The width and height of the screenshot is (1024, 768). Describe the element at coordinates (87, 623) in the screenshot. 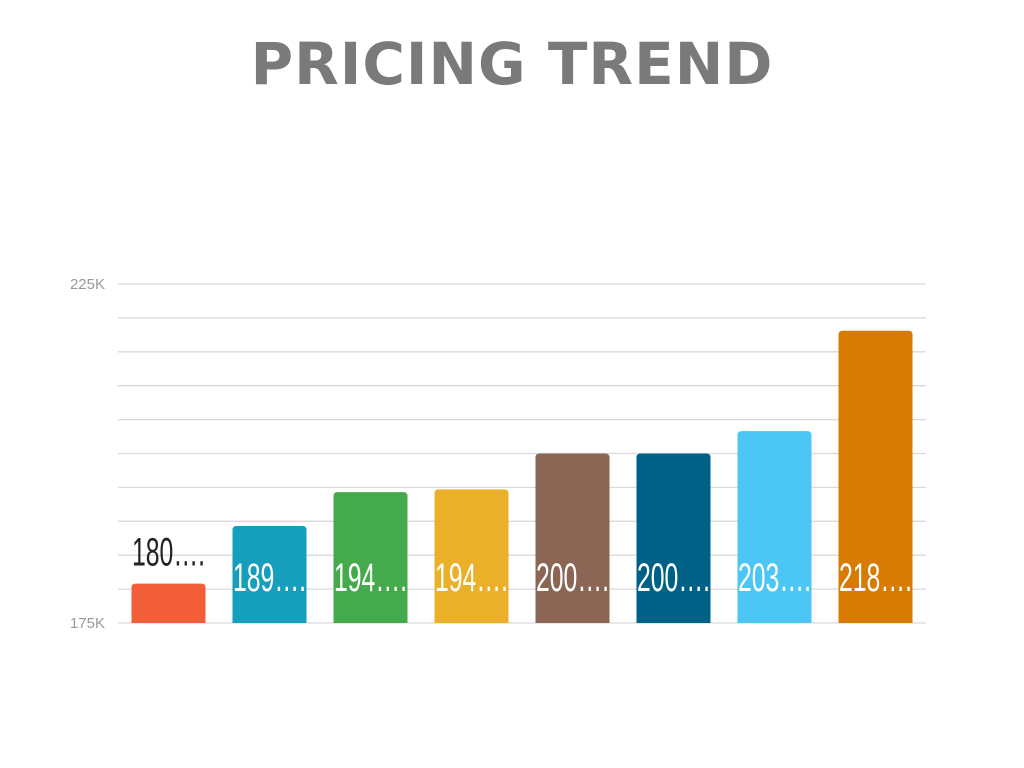

I see `y-tick-label: 175K` at that location.